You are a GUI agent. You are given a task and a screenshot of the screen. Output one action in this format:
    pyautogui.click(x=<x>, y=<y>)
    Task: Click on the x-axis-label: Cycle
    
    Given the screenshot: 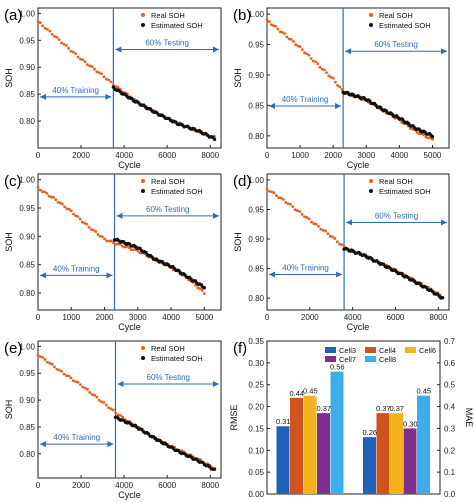 What is the action you would take?
    pyautogui.click(x=358, y=327)
    